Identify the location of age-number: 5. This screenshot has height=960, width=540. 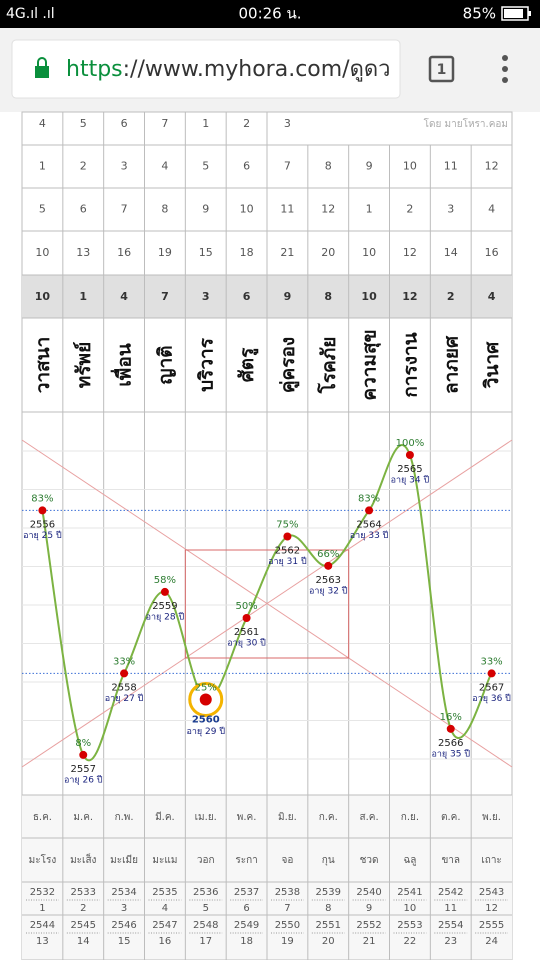
(206, 908).